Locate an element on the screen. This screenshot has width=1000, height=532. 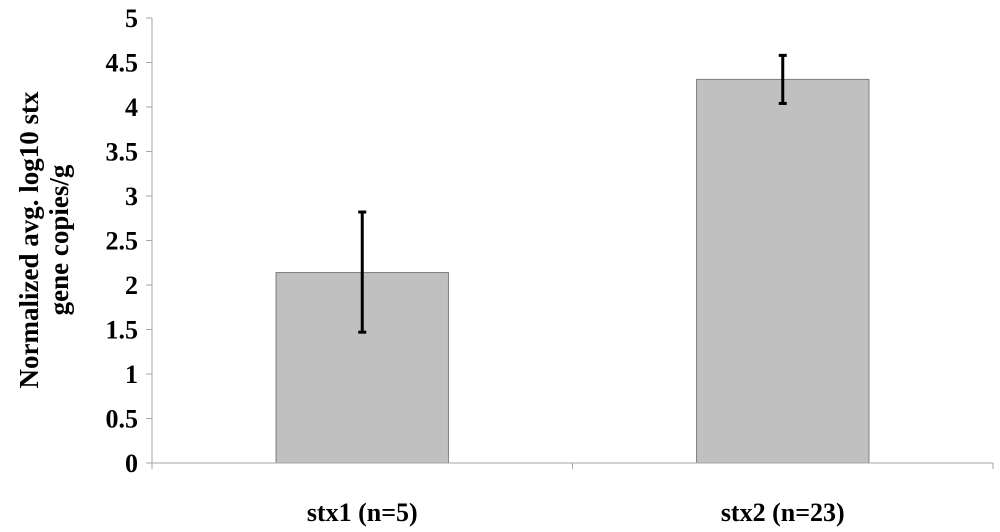
y-axis-title: Normalized avg. log10 stx gene copies/g is located at coordinates (44, 239).